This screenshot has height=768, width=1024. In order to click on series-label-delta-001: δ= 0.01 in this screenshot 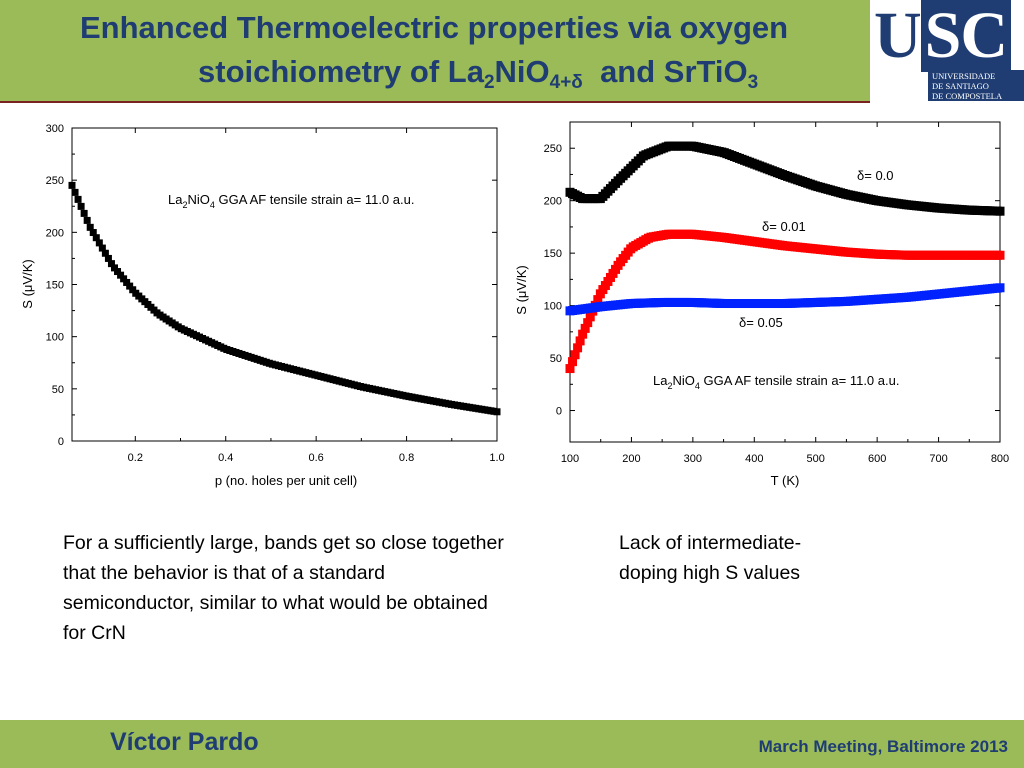, I will do `click(784, 226)`.